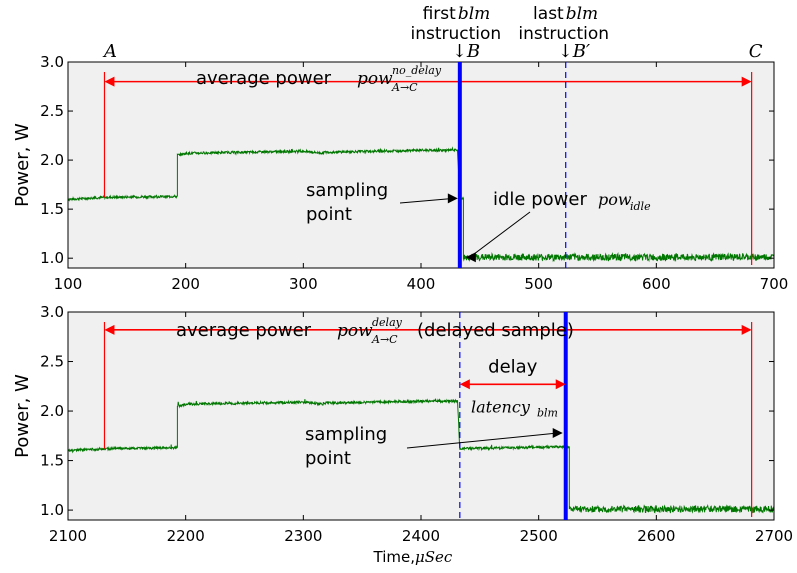  I want to click on average-power-suffix: (delayed sample), so click(495, 330).